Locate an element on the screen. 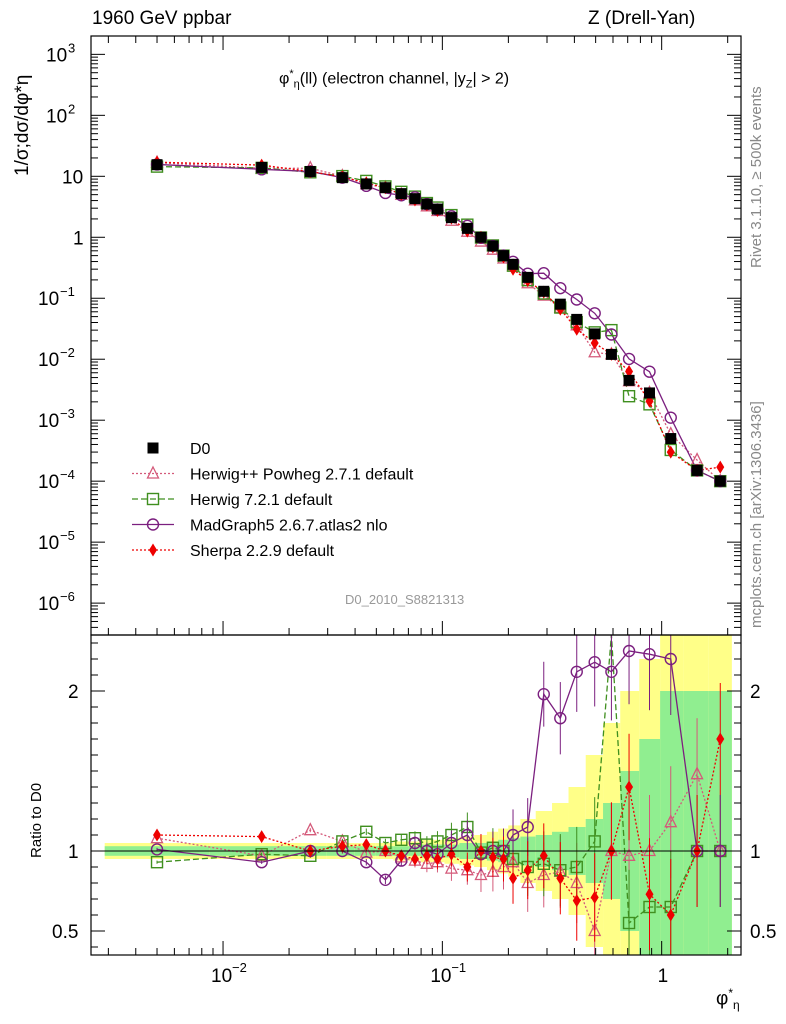 The width and height of the screenshot is (786, 1024). legend-label: Herwig++ Powheg 2.7.1 default is located at coordinates (302, 475).